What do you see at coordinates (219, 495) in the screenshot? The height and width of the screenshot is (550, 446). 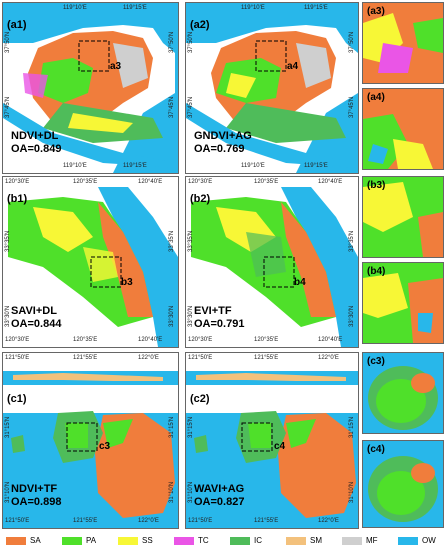 I see `method-label: WAVI+AG OA=0.827` at bounding box center [219, 495].